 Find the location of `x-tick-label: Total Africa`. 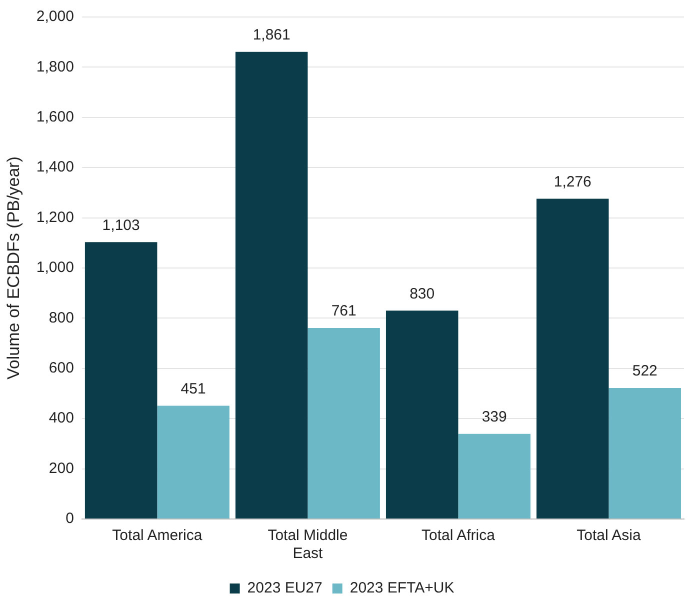

x-tick-label: Total Africa is located at coordinates (459, 535).